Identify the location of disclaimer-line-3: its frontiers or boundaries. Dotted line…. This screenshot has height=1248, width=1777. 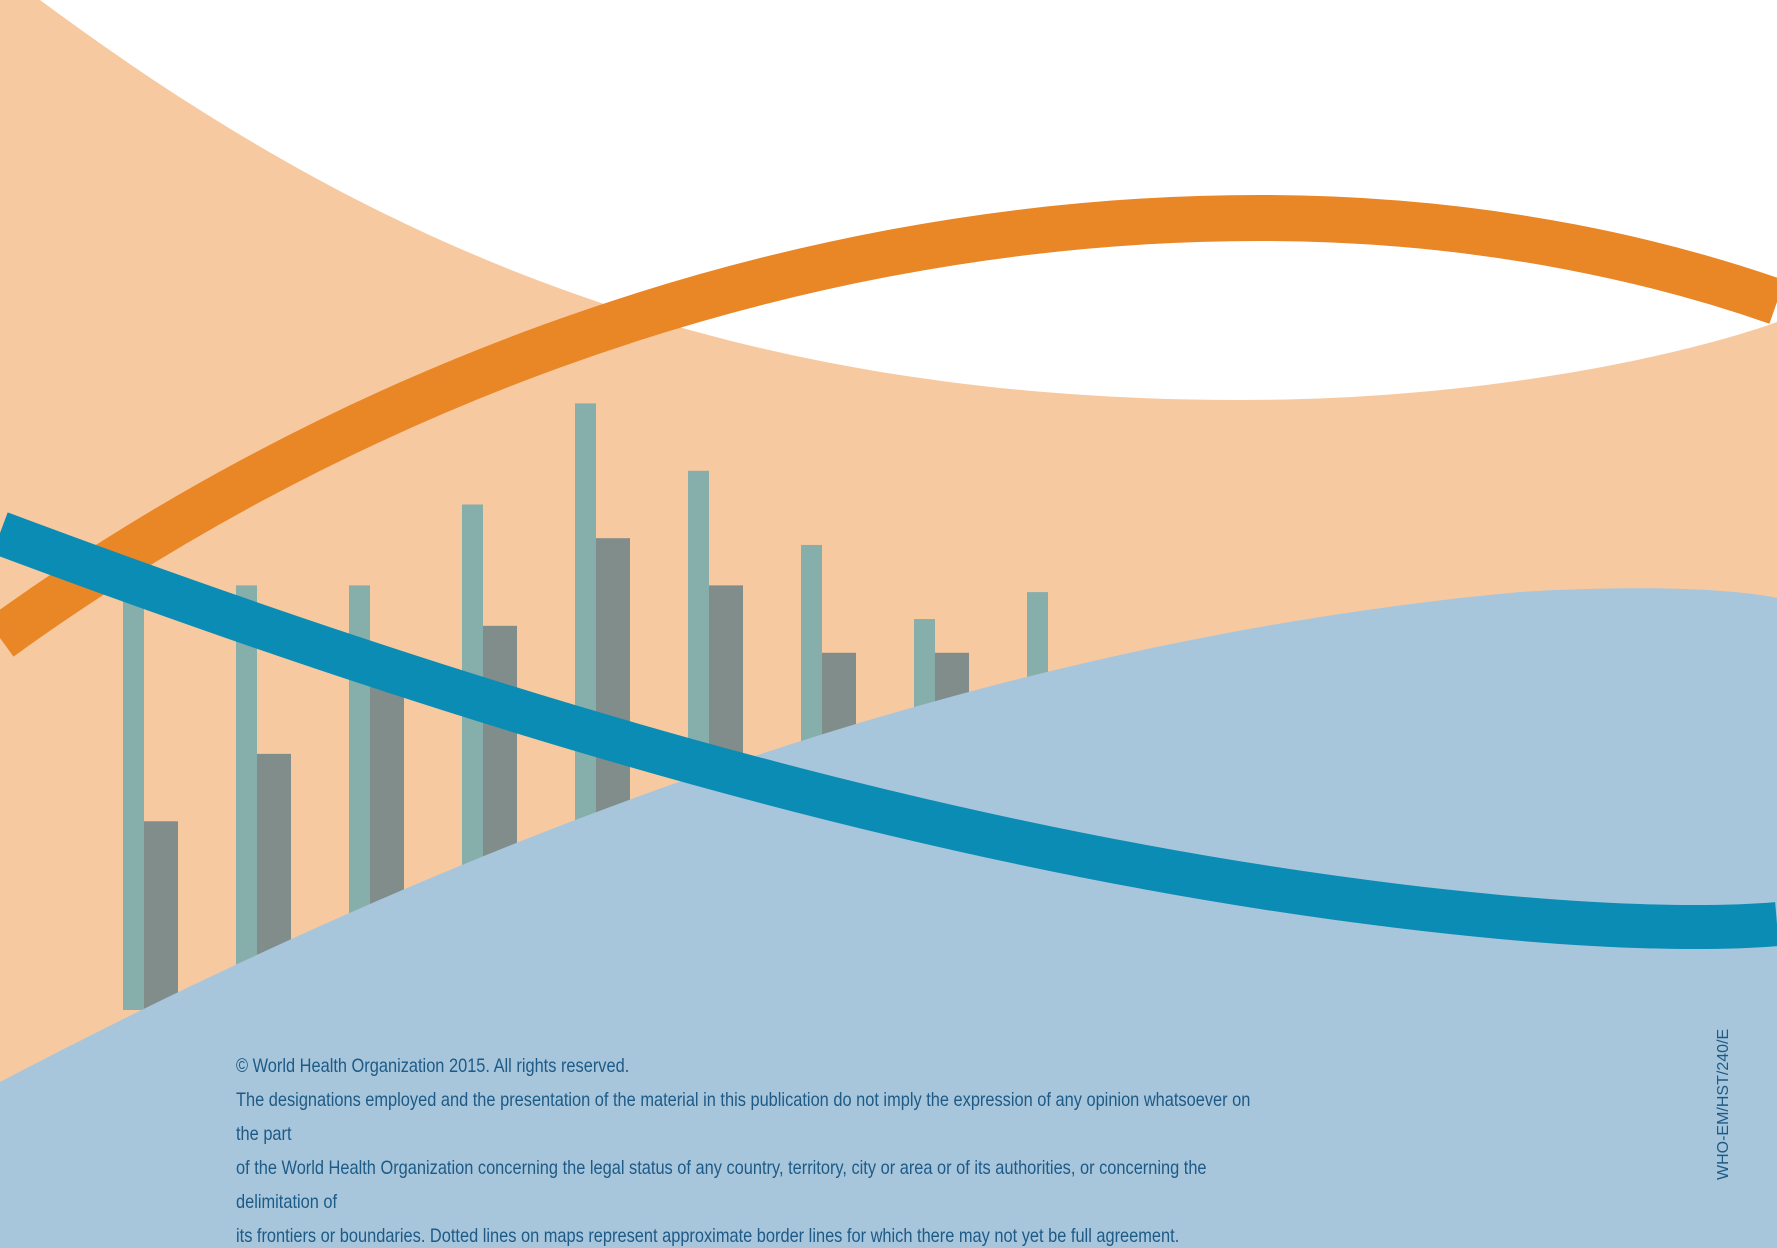
(708, 1236).